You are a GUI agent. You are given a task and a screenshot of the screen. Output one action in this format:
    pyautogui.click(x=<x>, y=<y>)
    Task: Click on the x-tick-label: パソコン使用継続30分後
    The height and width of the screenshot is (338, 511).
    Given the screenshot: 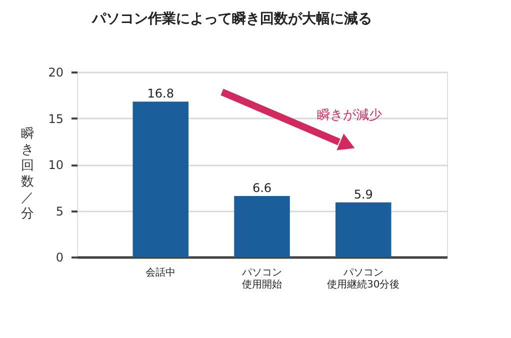 What is the action you would take?
    pyautogui.click(x=363, y=279)
    